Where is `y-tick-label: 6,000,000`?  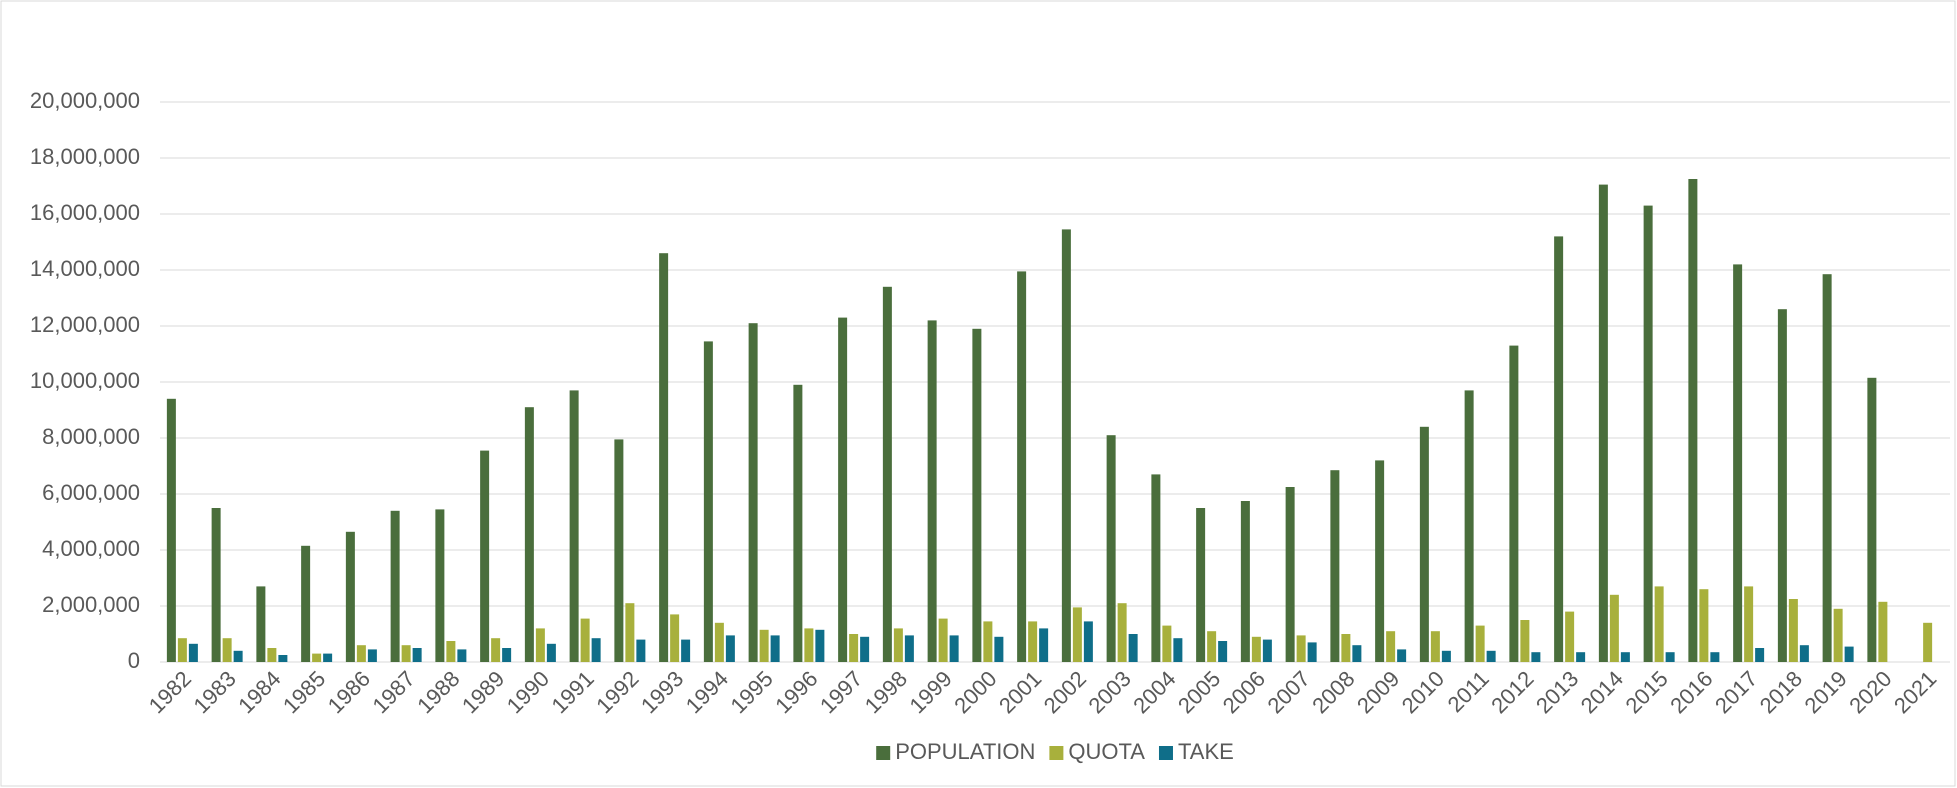
y-tick-label: 6,000,000 is located at coordinates (91, 492).